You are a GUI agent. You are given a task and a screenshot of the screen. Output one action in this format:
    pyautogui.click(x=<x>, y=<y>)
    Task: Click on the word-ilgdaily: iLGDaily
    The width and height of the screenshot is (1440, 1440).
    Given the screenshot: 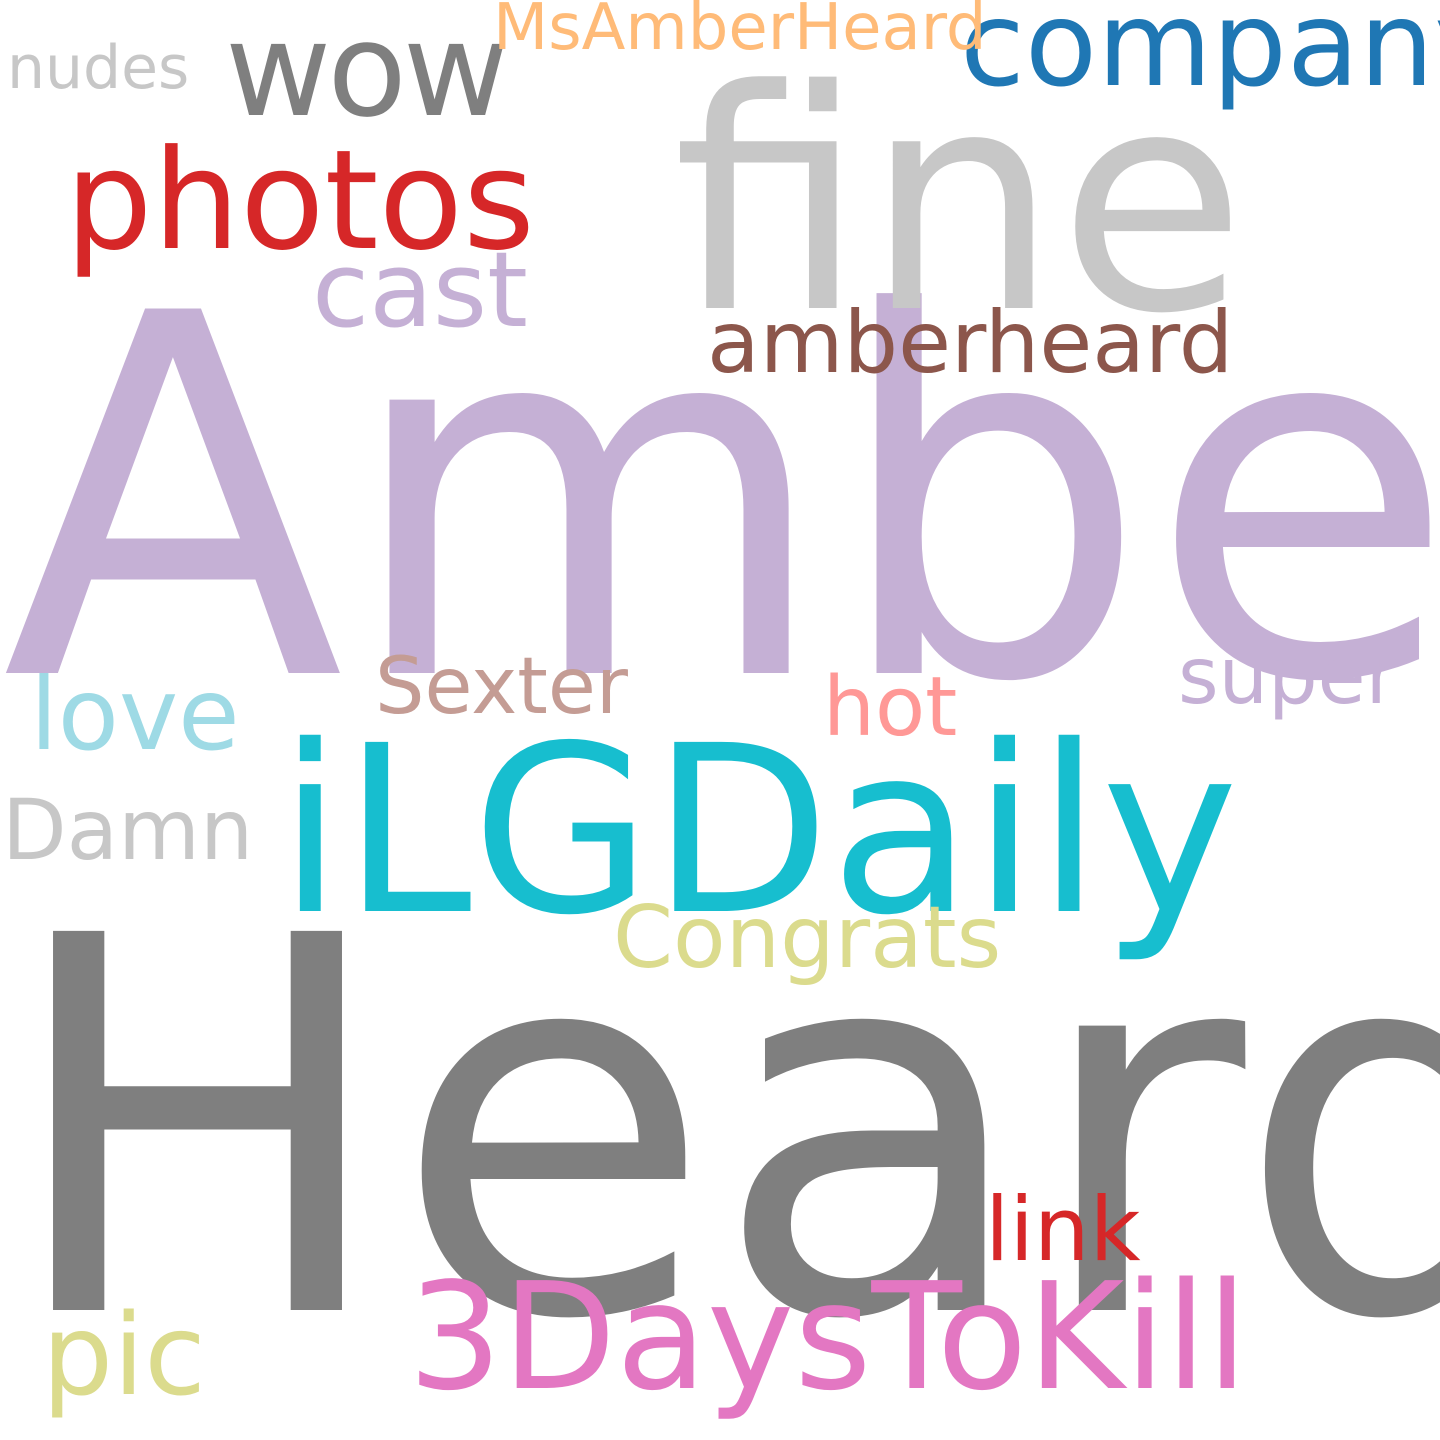 What is the action you would take?
    pyautogui.click(x=758, y=831)
    